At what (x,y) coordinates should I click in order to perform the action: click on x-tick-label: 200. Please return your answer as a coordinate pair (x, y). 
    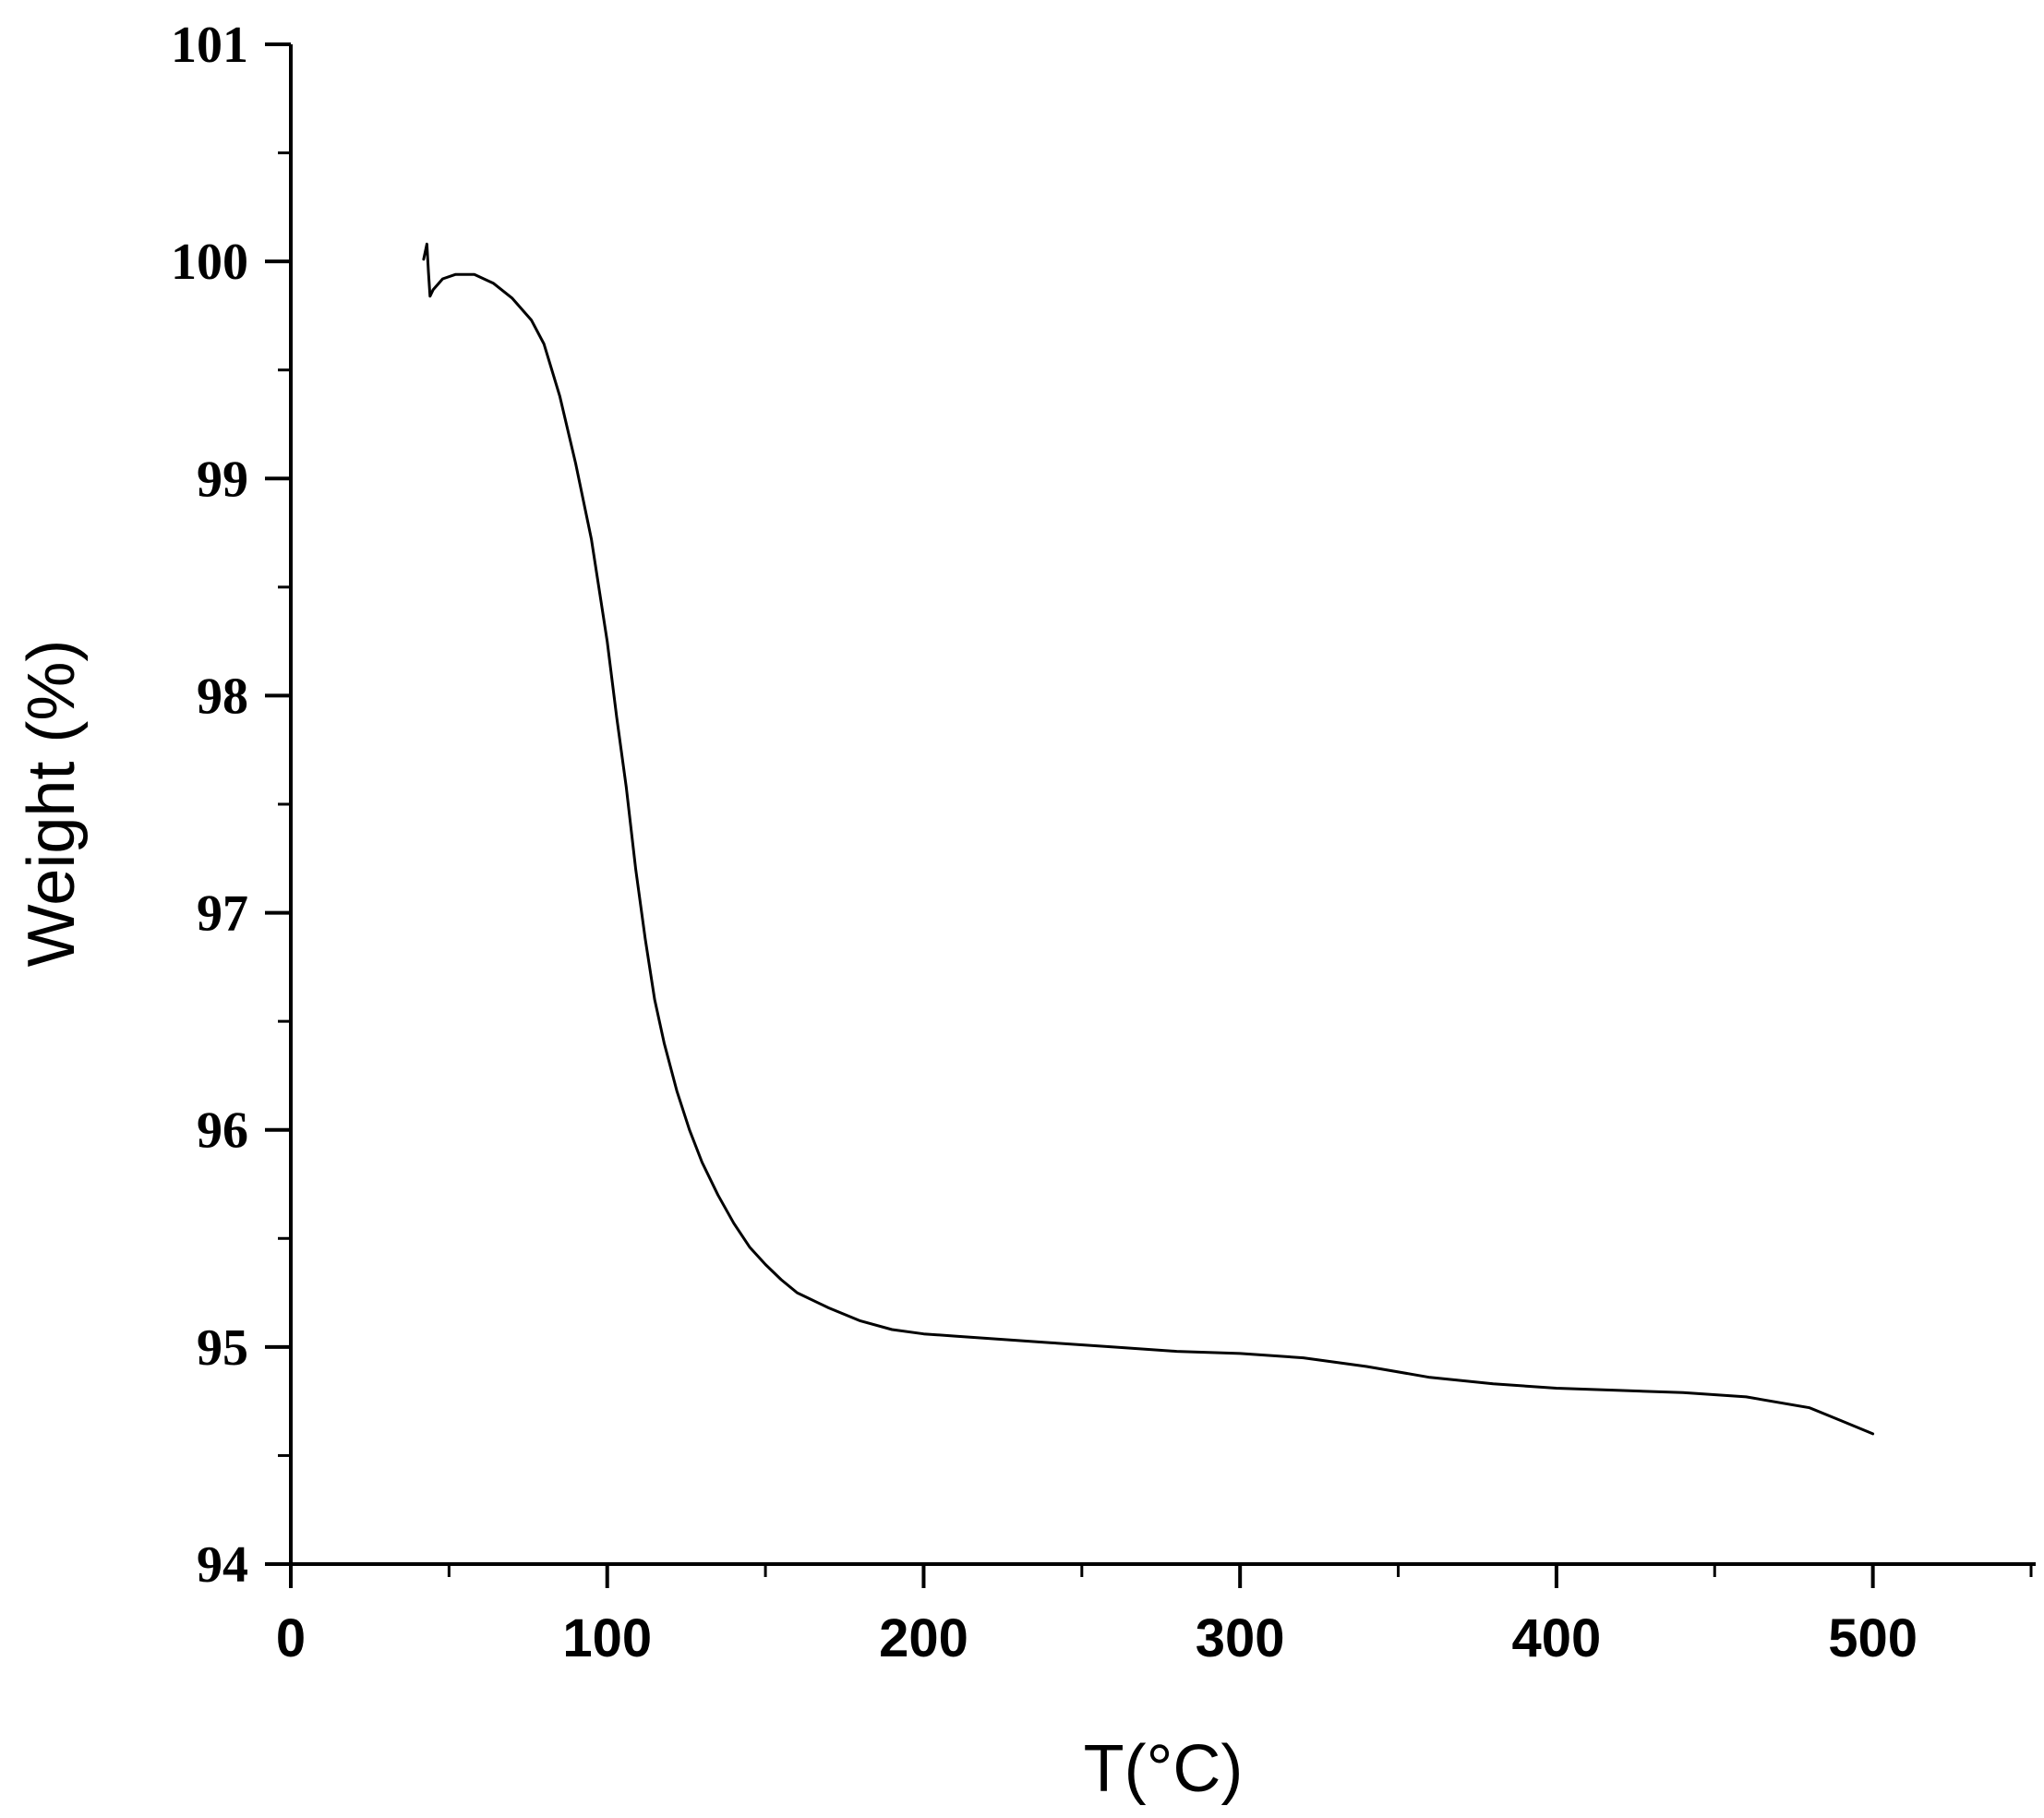
    Looking at the image, I should click on (923, 1638).